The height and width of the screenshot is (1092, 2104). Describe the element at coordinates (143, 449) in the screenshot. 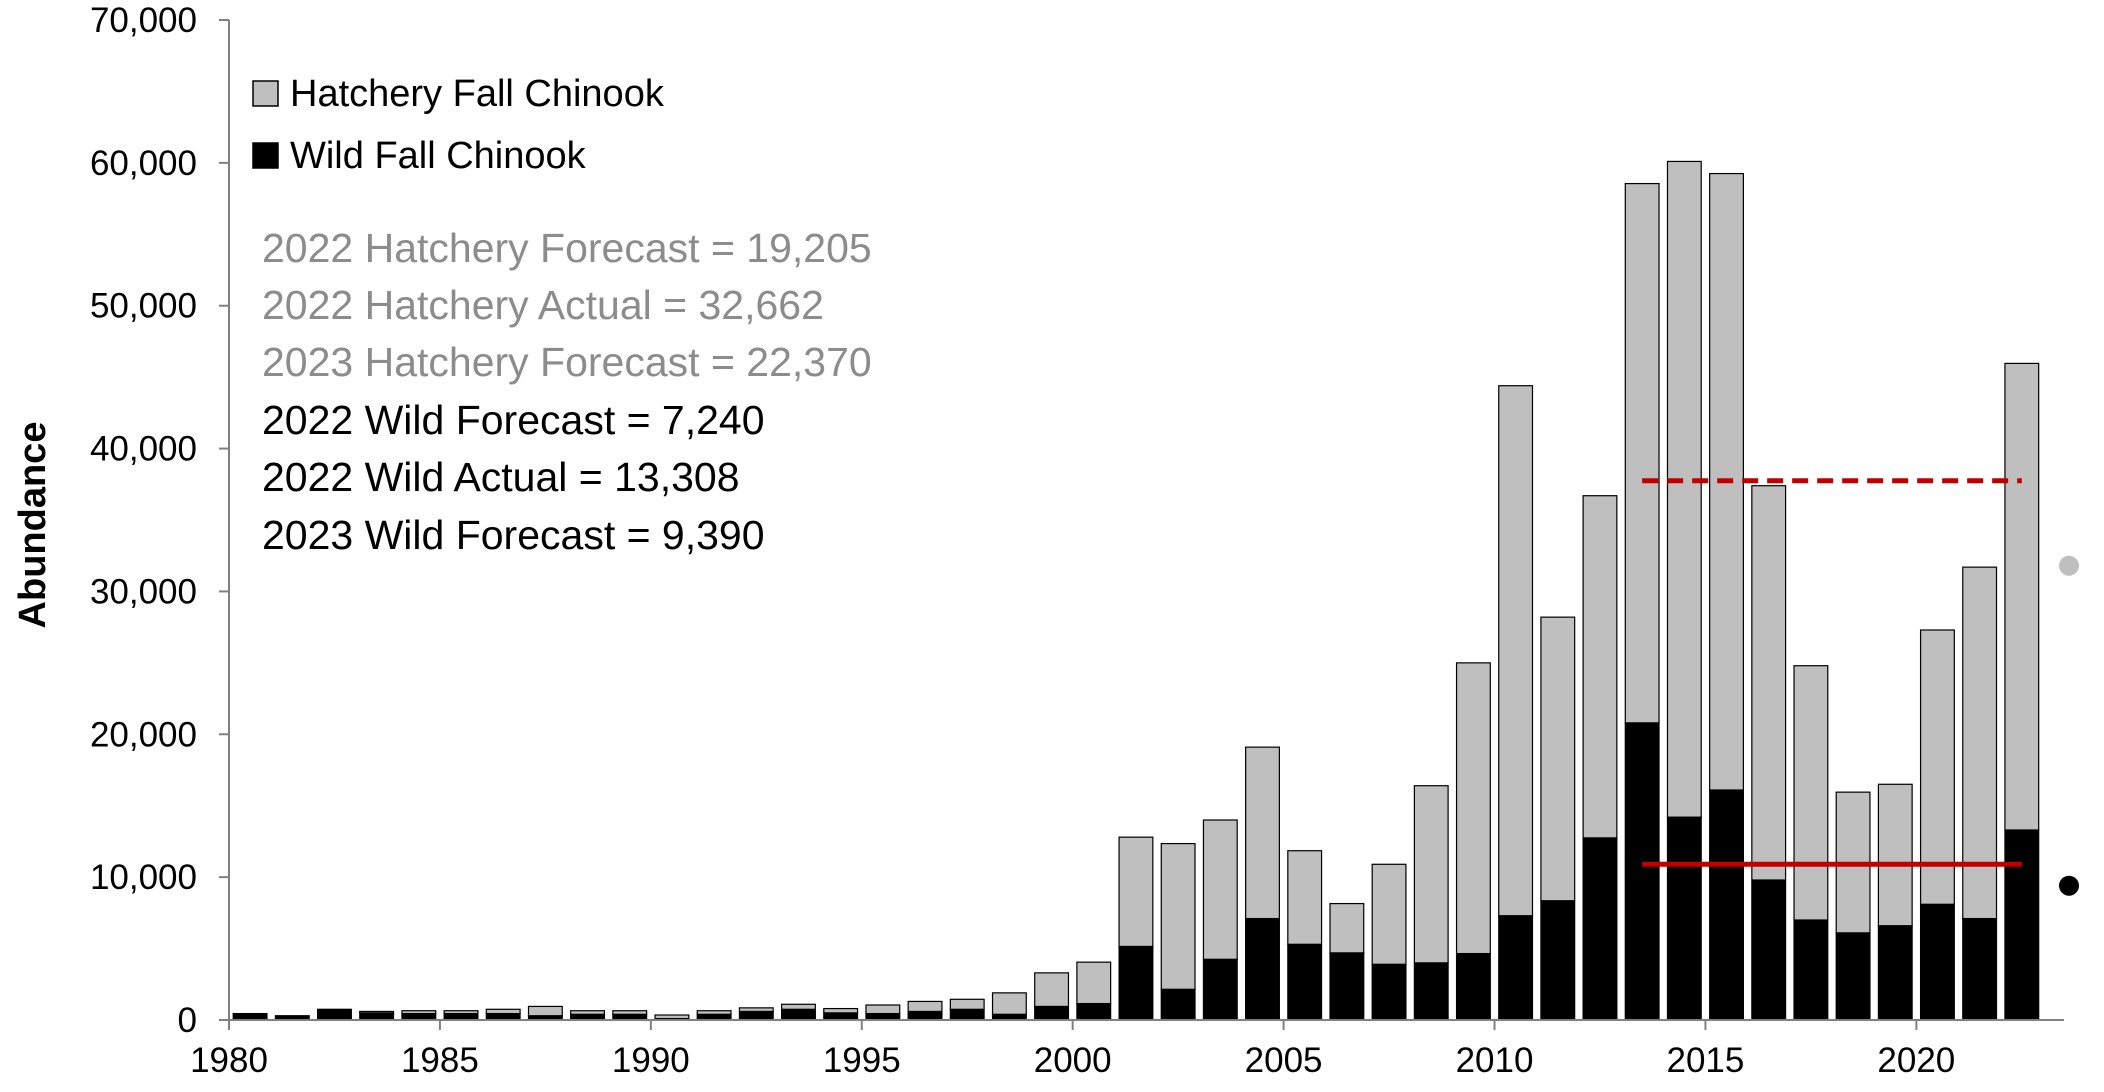

I see `y-tick-label: 40,000` at that location.